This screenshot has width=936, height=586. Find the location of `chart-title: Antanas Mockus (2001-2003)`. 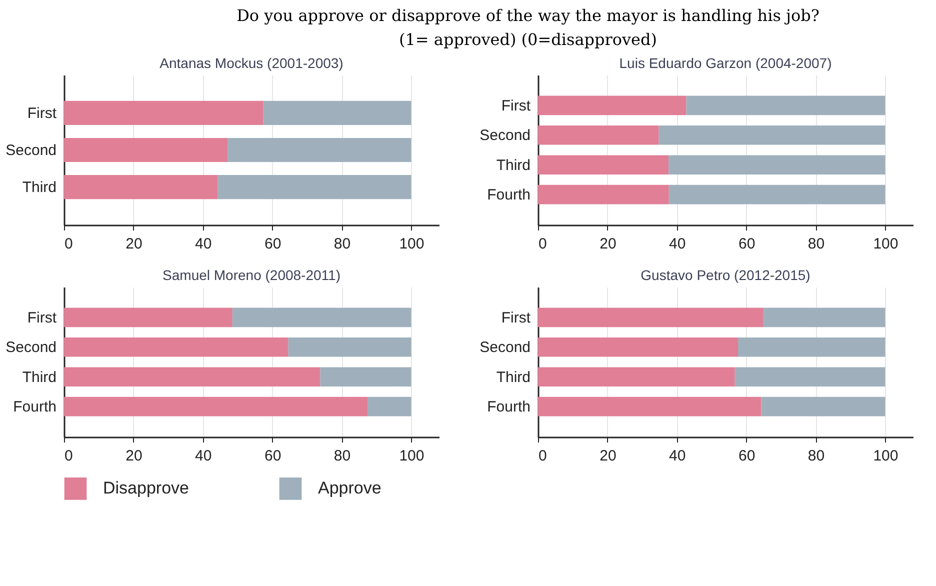

chart-title: Antanas Mockus (2001-2003) is located at coordinates (252, 63).